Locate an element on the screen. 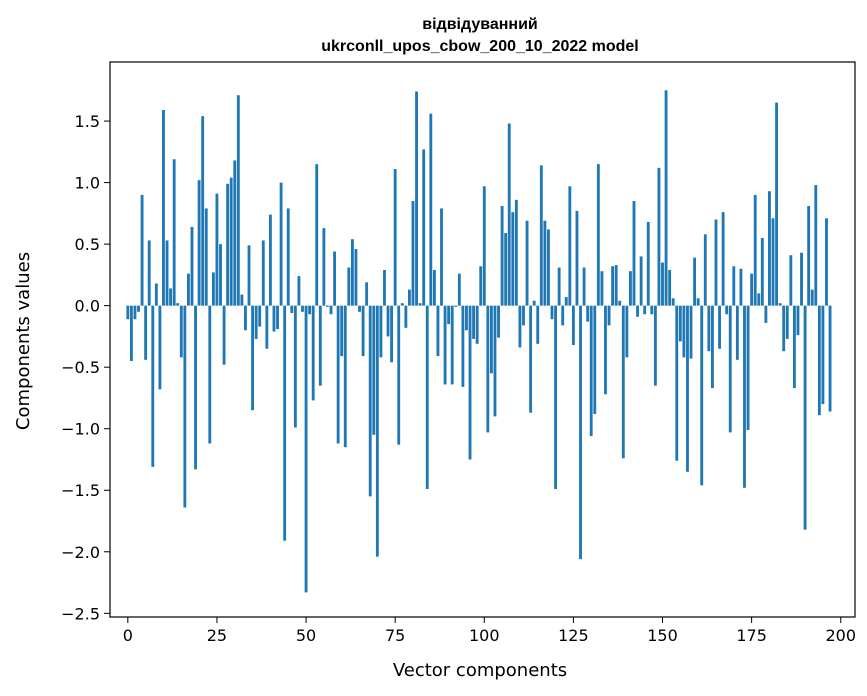  y-tick-label: 0.0 is located at coordinates (87, 306).